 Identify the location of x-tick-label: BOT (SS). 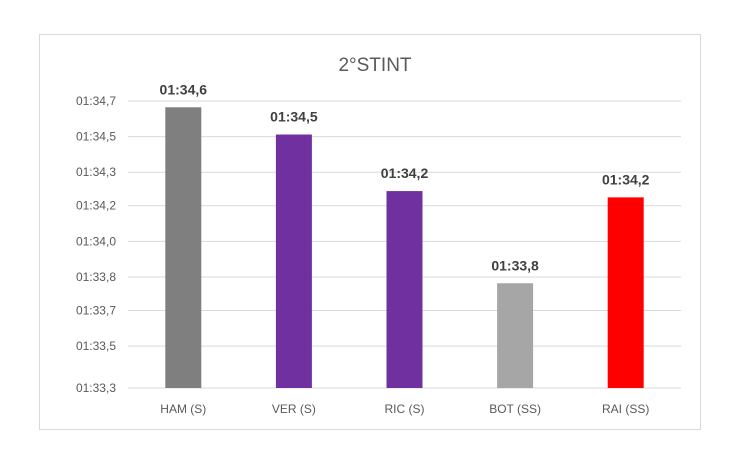
(515, 409).